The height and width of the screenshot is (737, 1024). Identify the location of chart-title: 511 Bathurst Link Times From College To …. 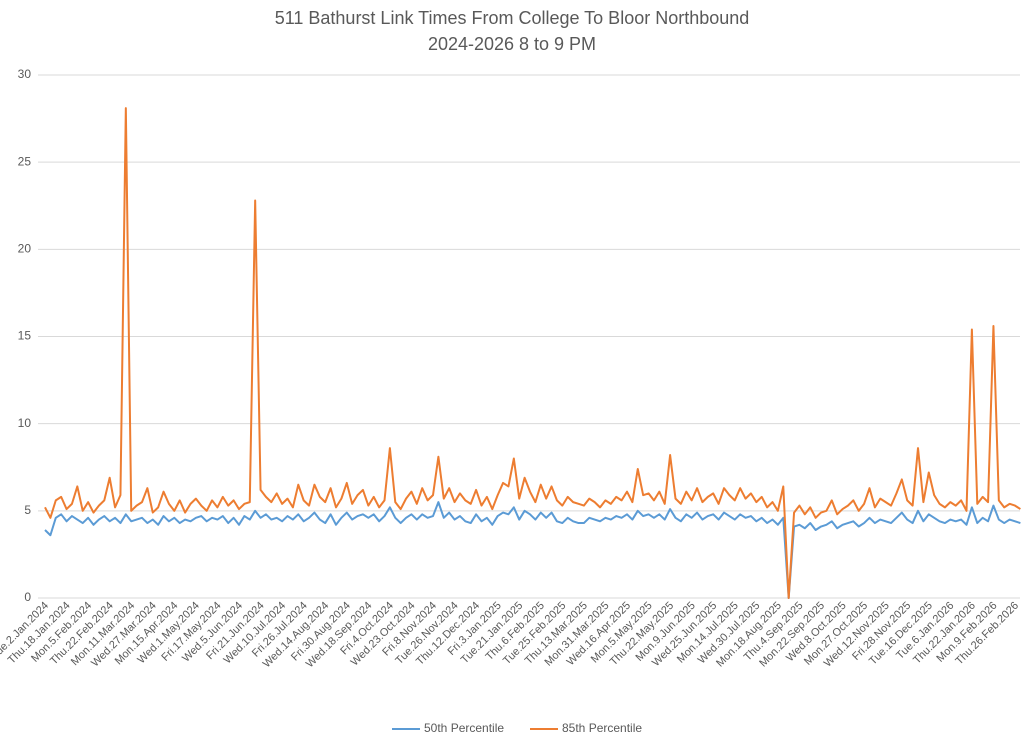
(512, 18).